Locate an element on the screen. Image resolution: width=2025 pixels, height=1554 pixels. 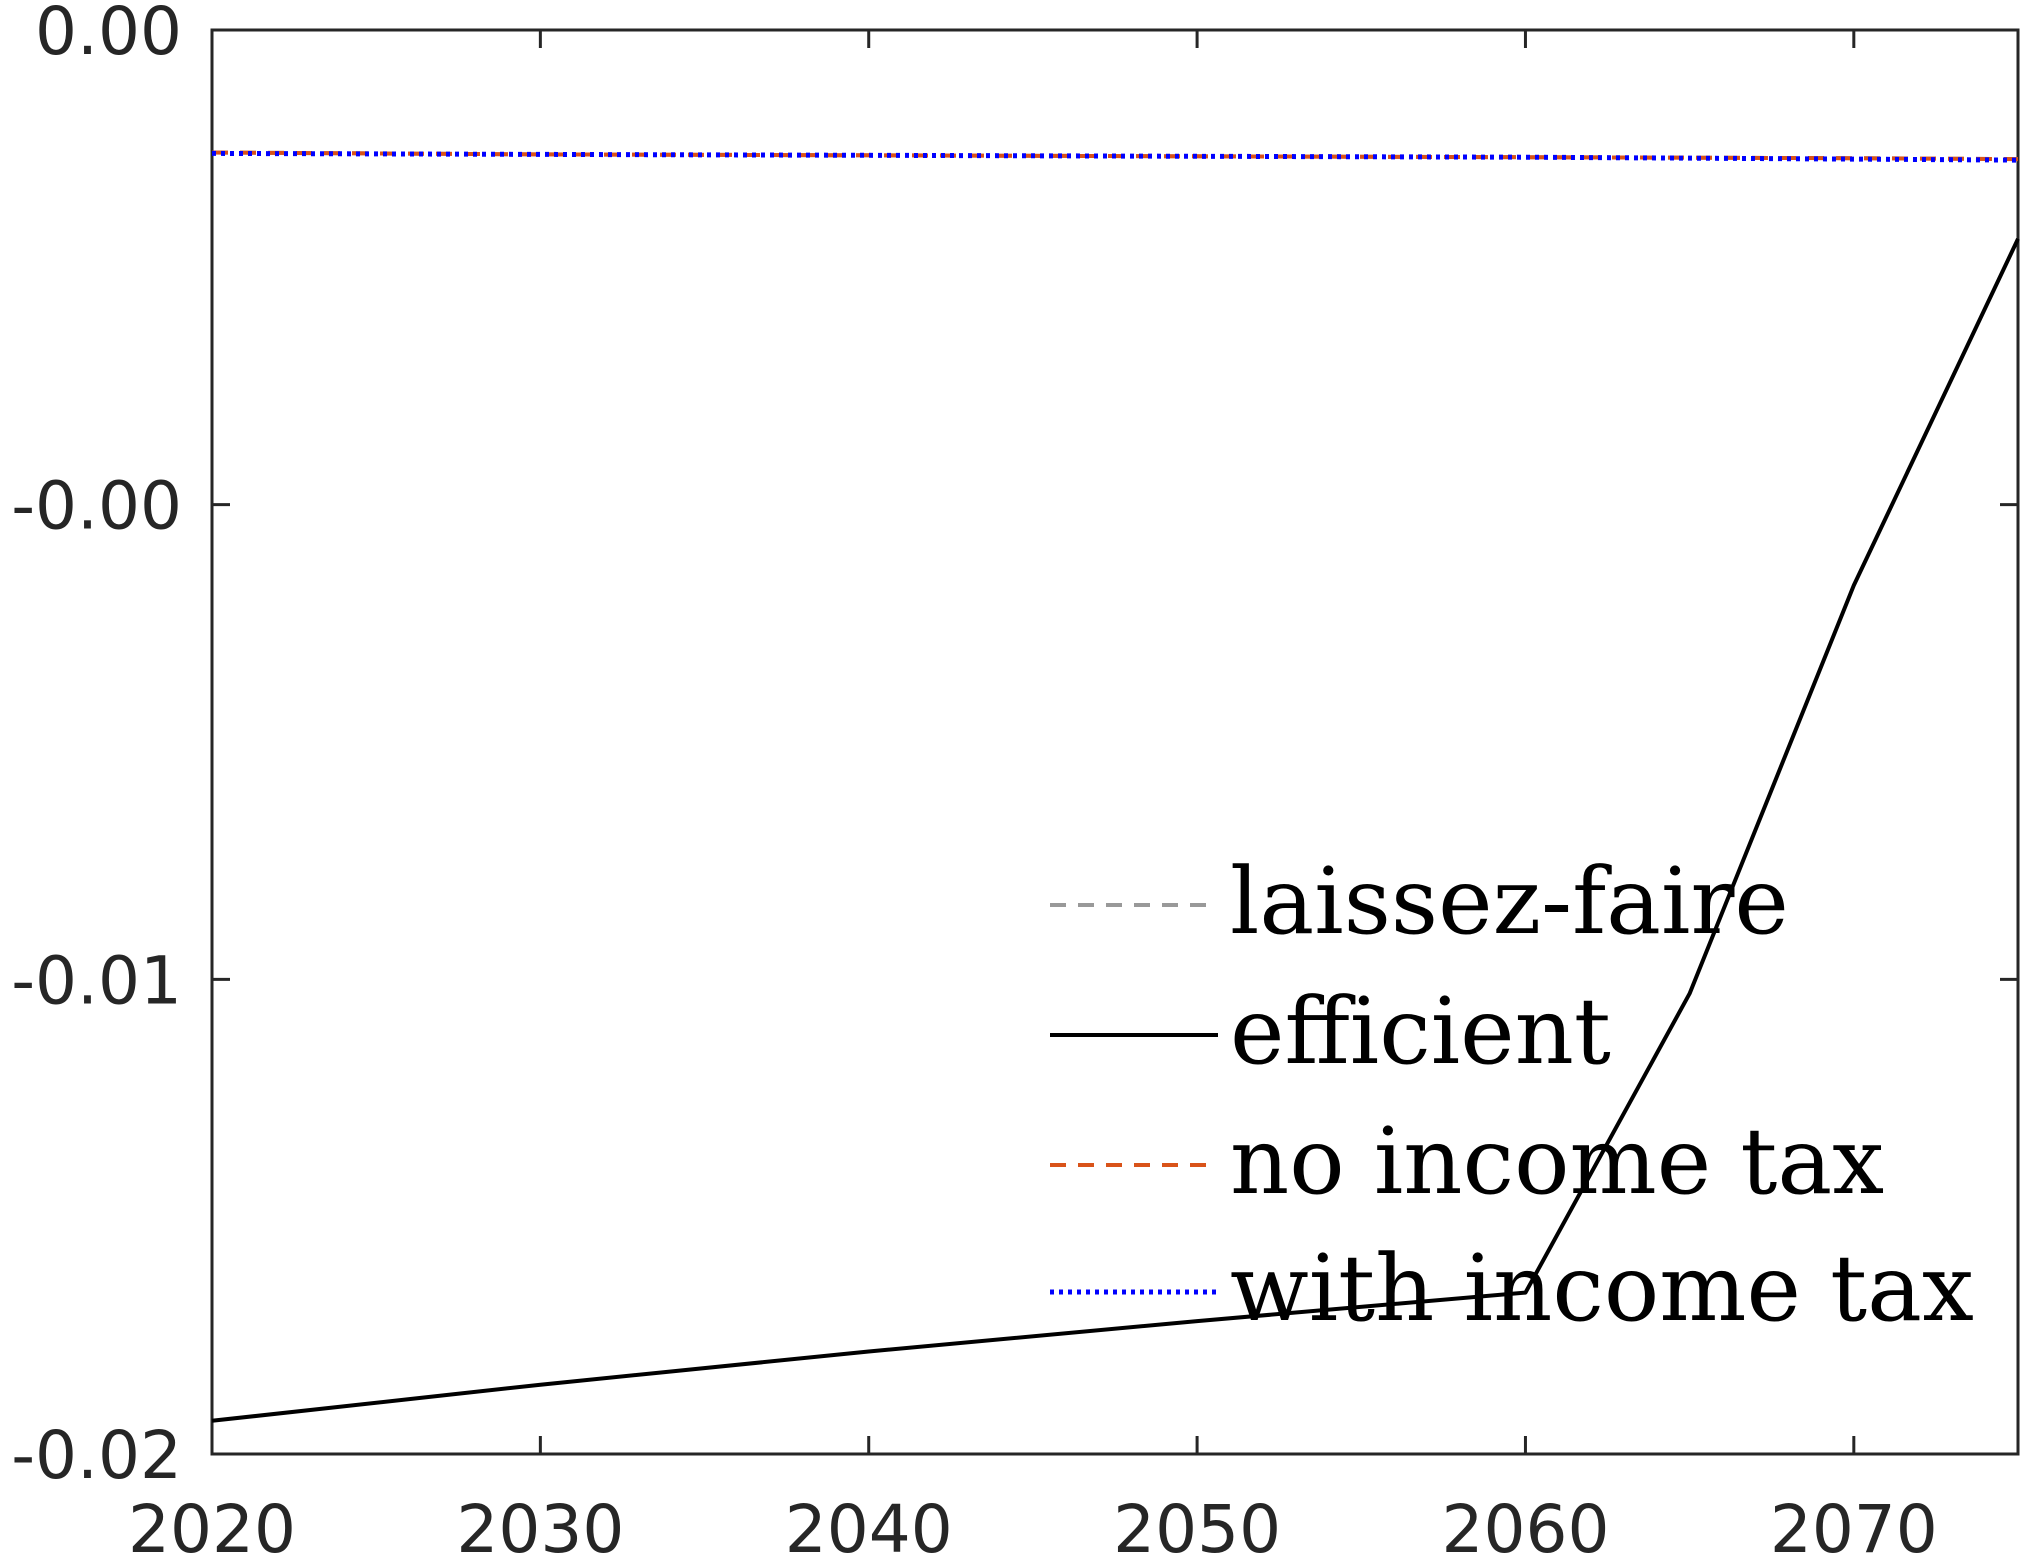
y-tick-label: -0.02 is located at coordinates (96, 1455).